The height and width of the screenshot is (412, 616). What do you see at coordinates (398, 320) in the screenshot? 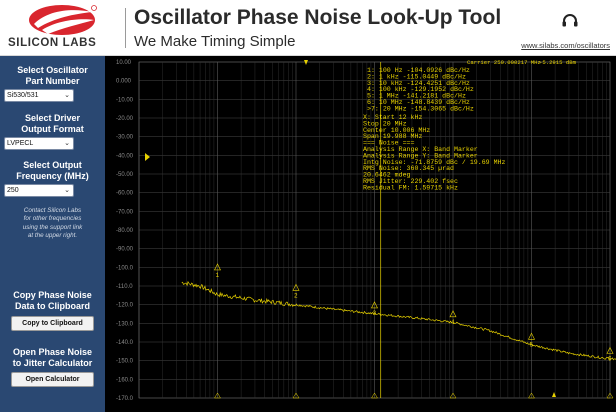
I see `phase-noise-trace` at bounding box center [398, 320].